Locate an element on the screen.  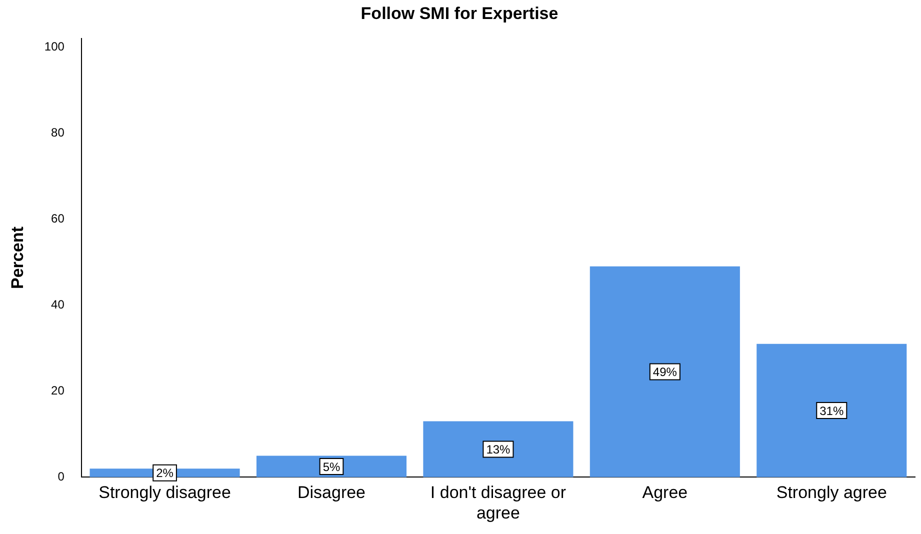
x-tick-label: I don't disagree or agree is located at coordinates (498, 502).